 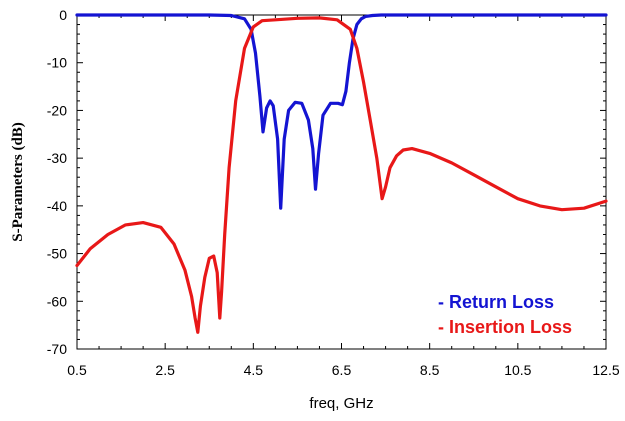 What do you see at coordinates (505, 327) in the screenshot?
I see `legend-insertion-loss: - Insertion Loss` at bounding box center [505, 327].